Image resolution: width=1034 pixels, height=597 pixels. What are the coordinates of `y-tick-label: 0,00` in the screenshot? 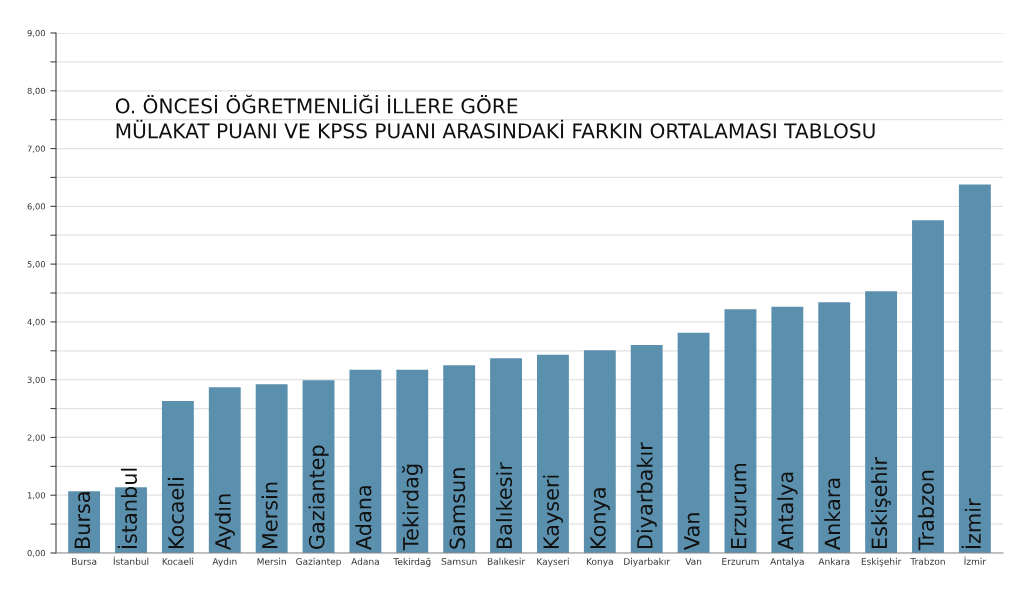 It's located at (36, 553).